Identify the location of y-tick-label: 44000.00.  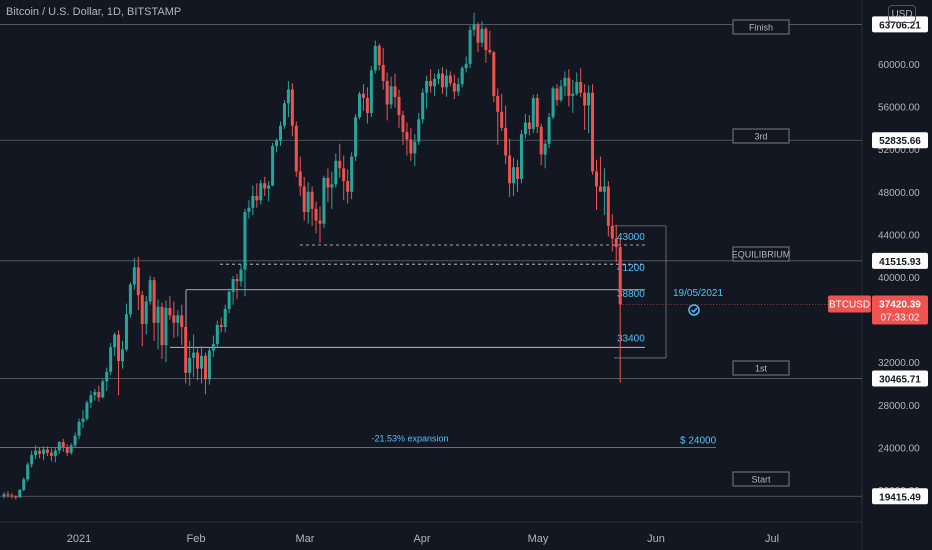
(899, 235).